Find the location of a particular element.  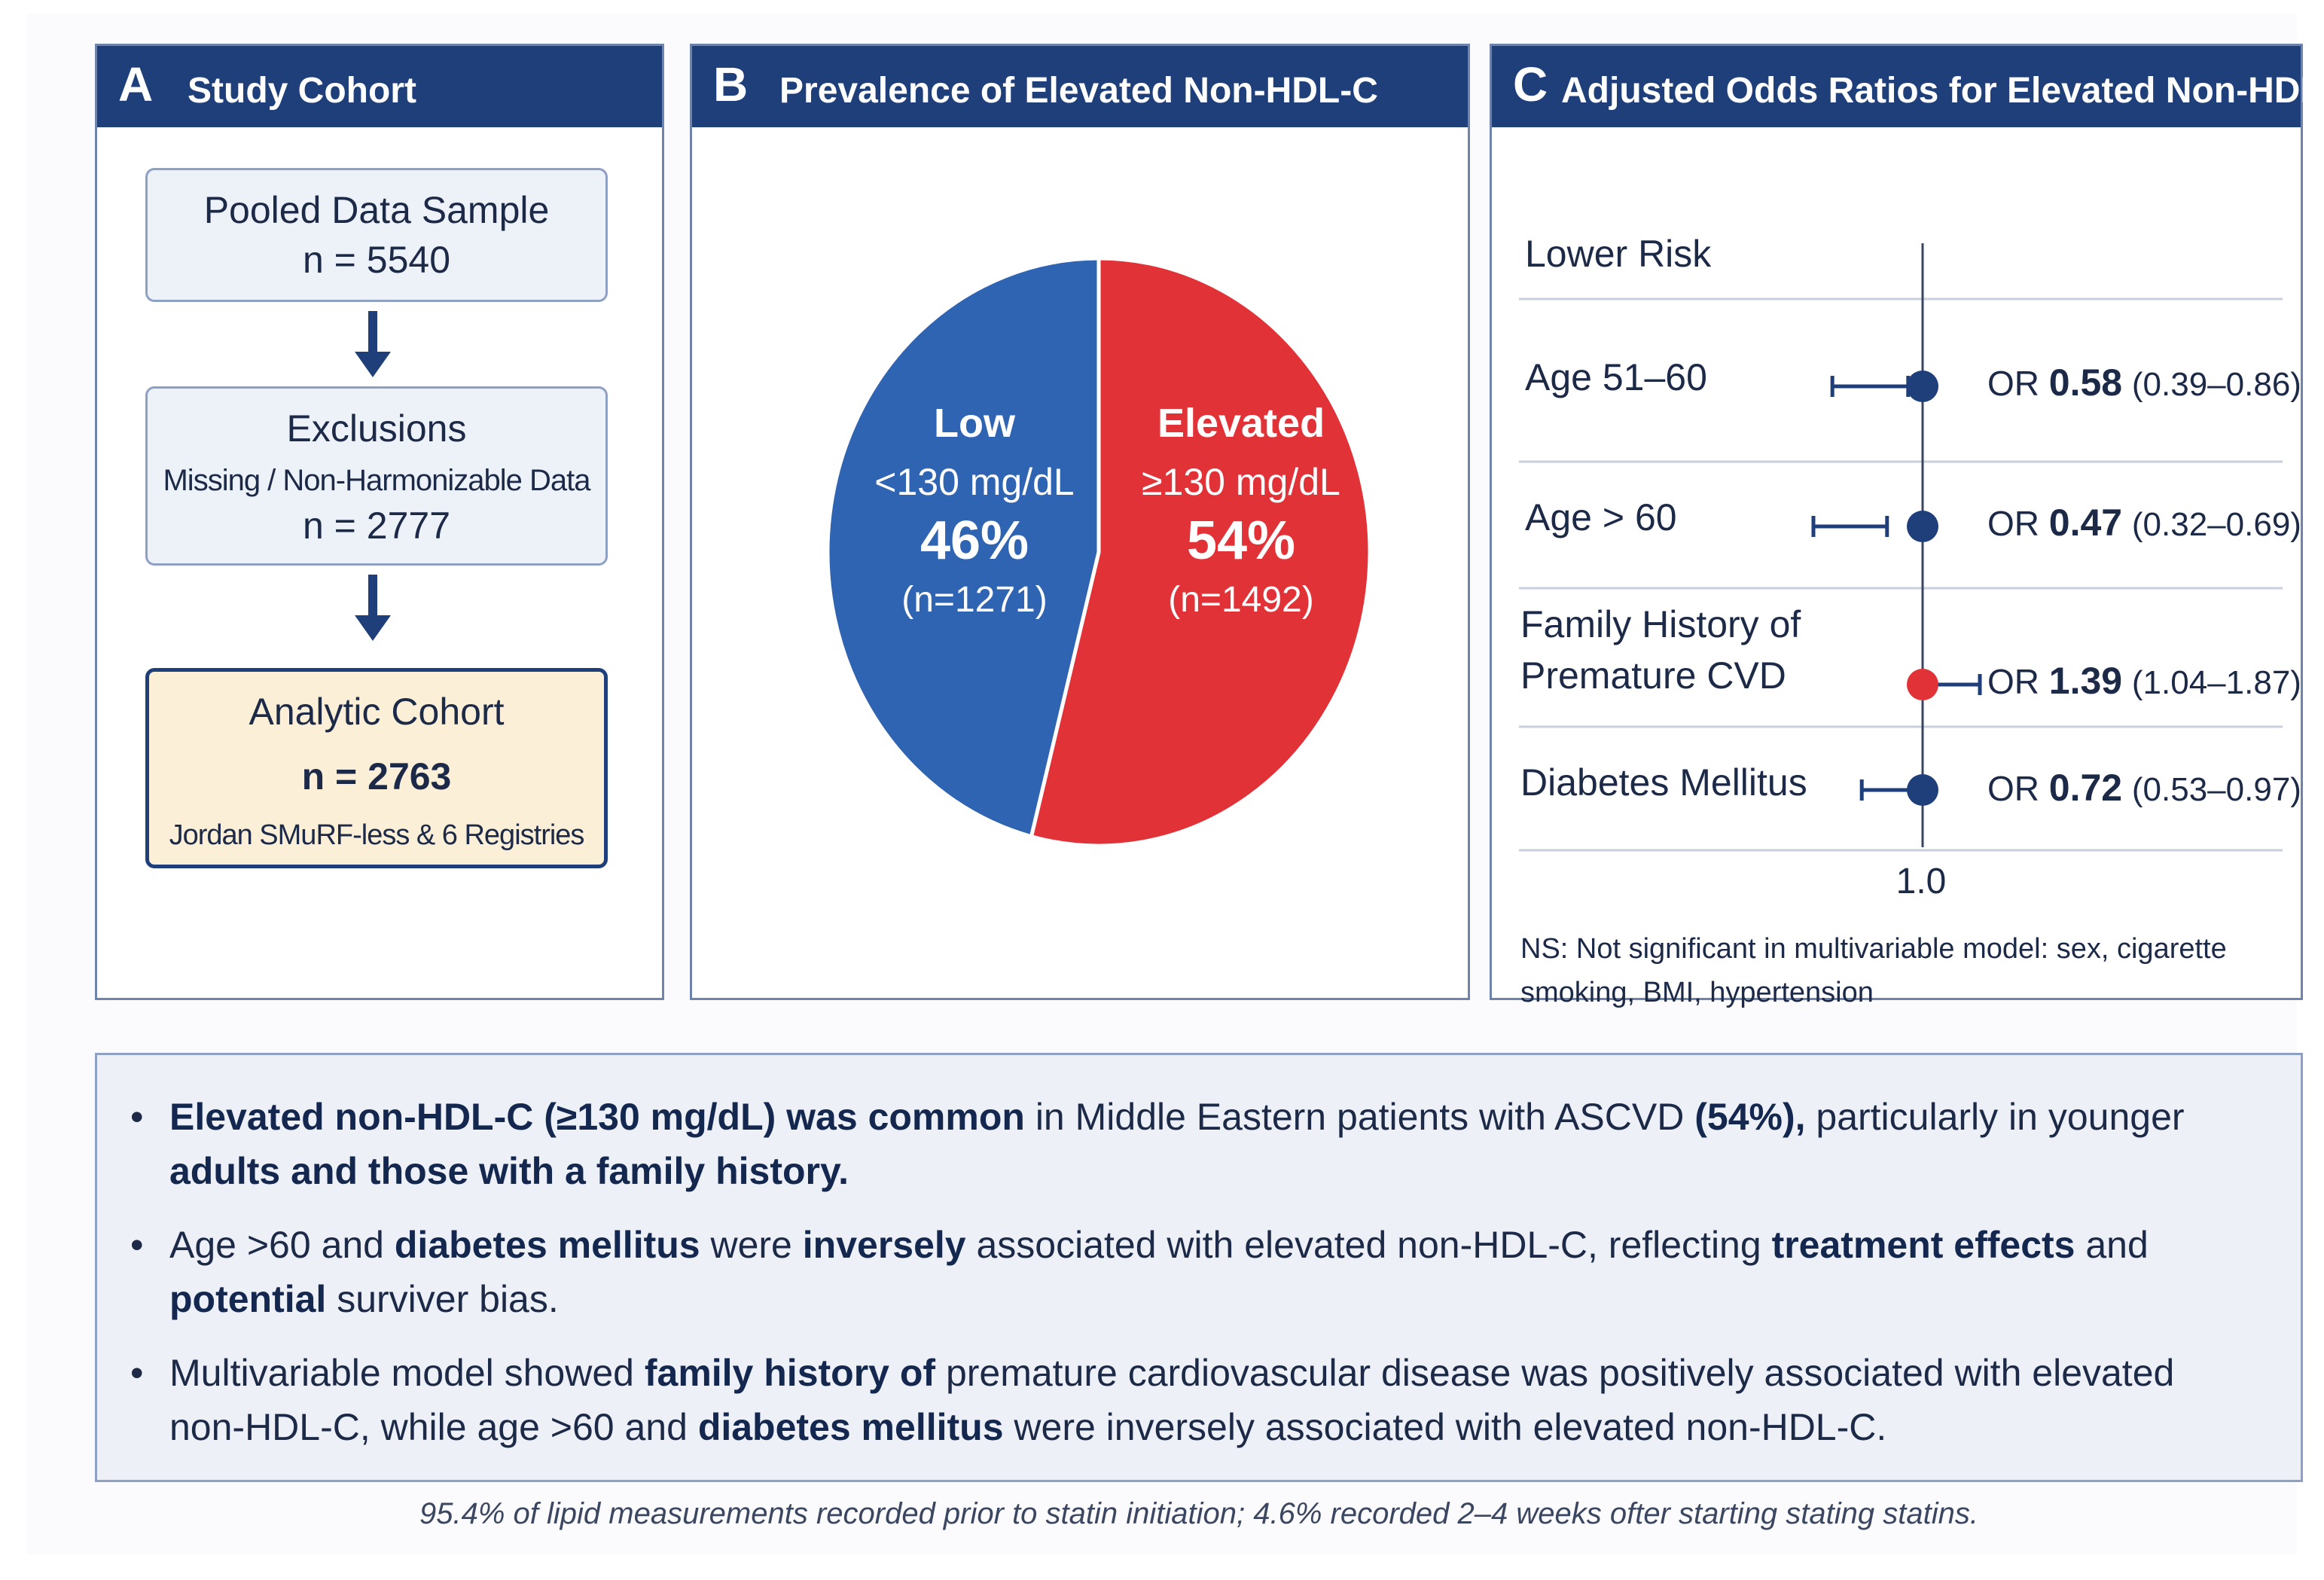

emphasis: treatment effects is located at coordinates (1923, 1245).